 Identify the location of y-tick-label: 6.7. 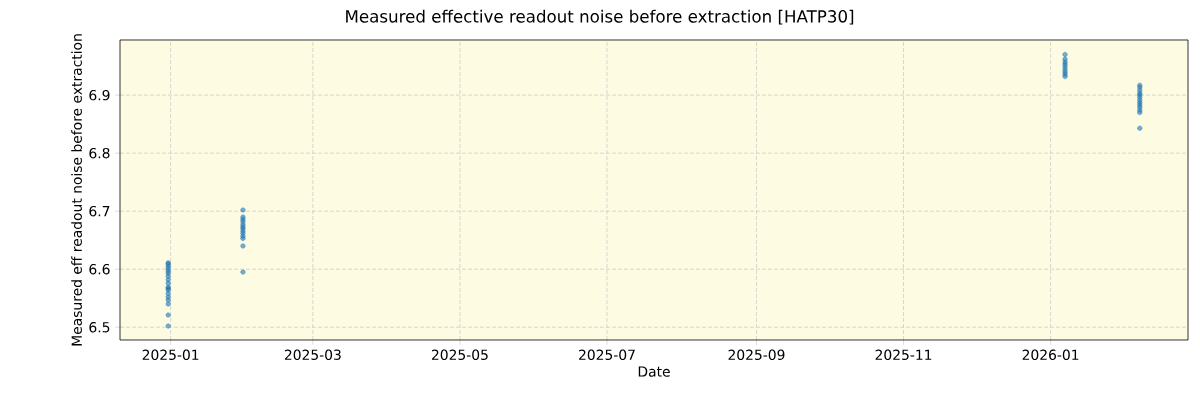
(99, 211).